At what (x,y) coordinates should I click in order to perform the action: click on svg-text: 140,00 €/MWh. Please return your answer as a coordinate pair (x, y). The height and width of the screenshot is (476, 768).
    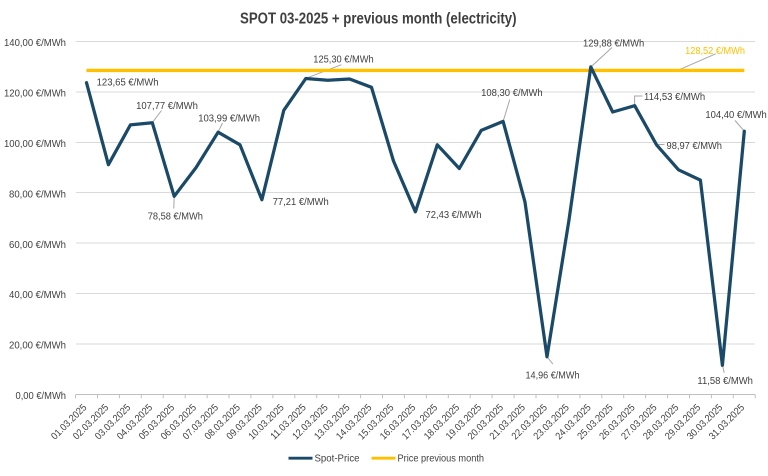
    Looking at the image, I should click on (35, 43).